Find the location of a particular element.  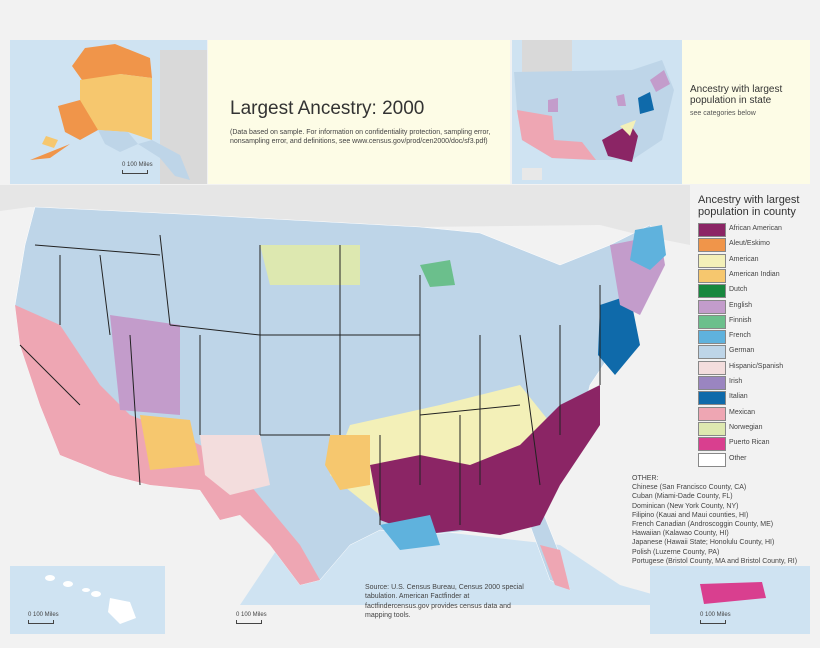

legend-label: Irish is located at coordinates (736, 381).